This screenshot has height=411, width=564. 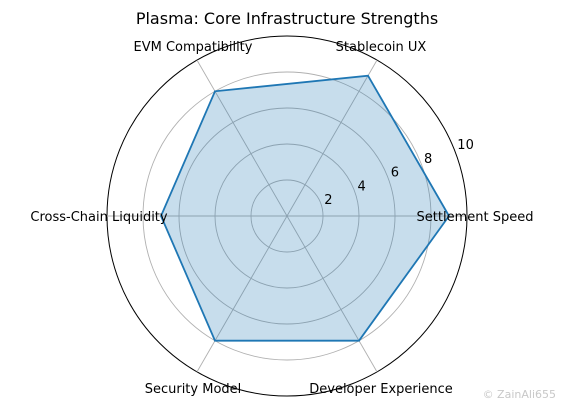 What do you see at coordinates (328, 200) in the screenshot?
I see `r-tick-2: 2` at bounding box center [328, 200].